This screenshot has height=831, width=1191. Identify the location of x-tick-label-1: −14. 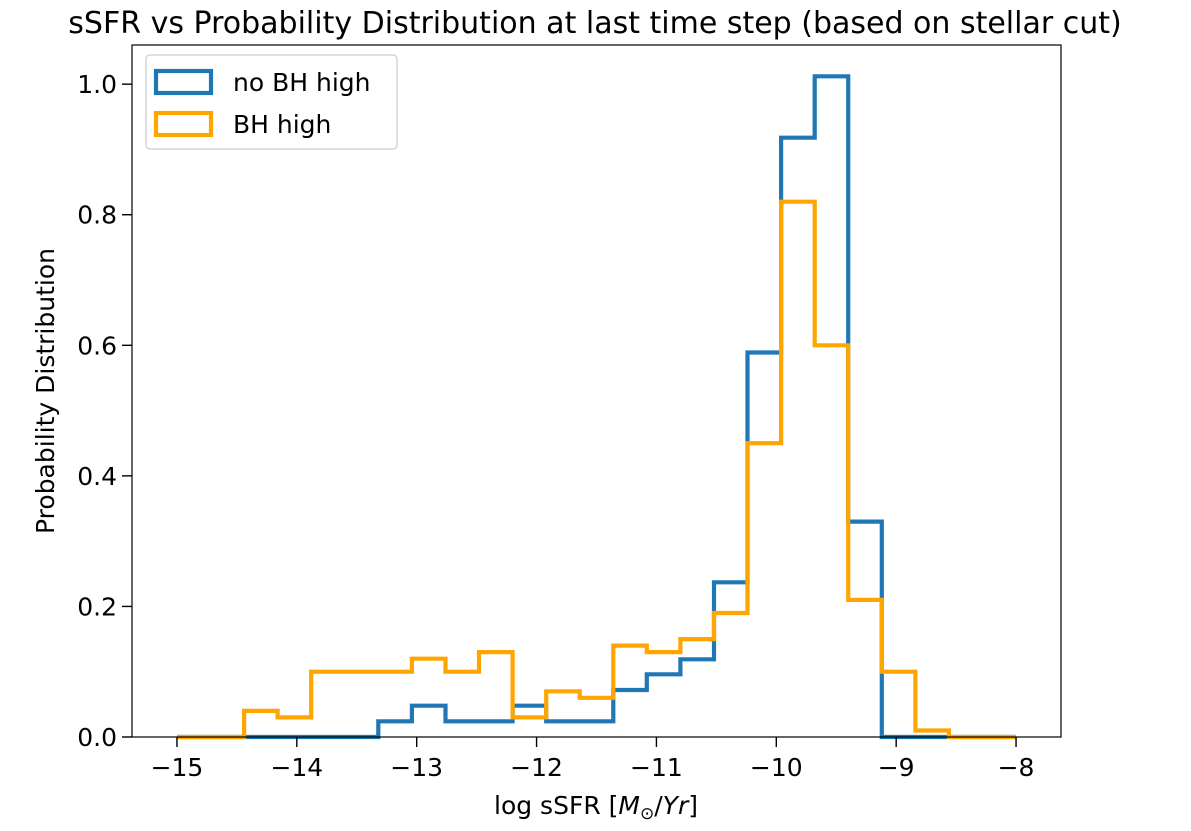
(296, 767).